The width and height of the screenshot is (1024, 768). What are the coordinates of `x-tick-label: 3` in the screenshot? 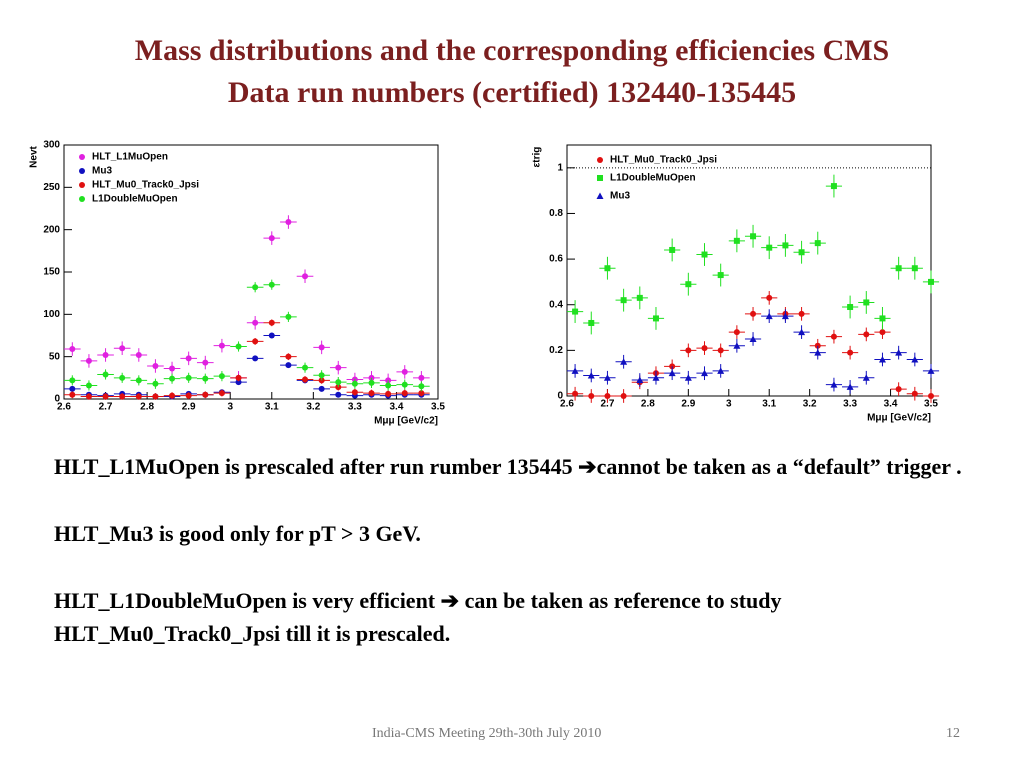 It's located at (230, 407).